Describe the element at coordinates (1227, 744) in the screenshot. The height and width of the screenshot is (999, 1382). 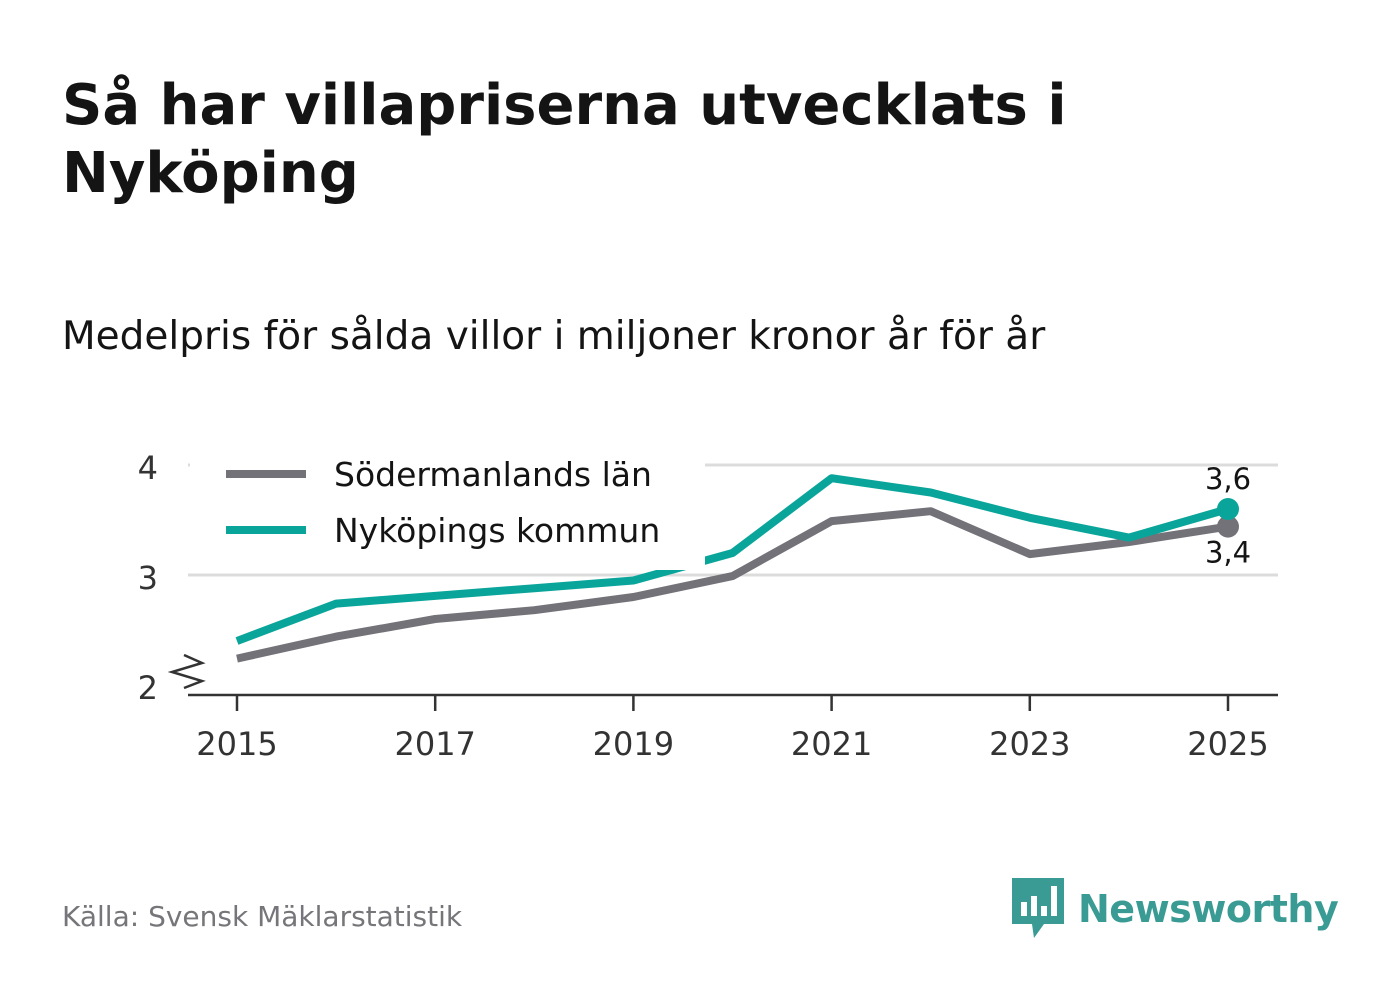
I see `x-tick-label: 2025` at that location.